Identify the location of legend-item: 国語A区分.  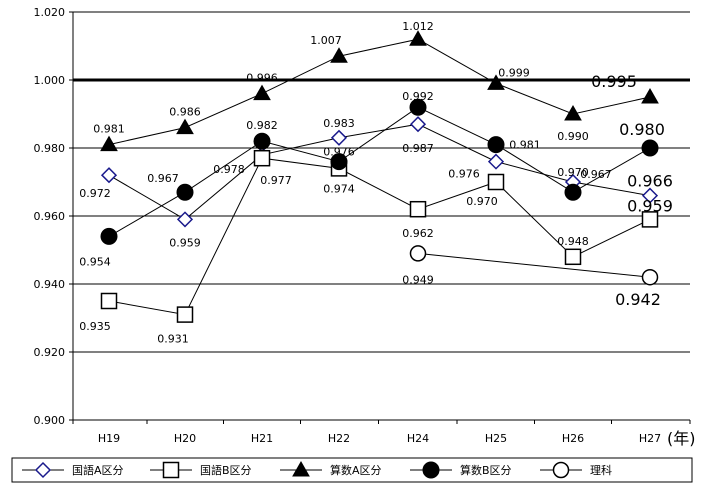
(73, 470).